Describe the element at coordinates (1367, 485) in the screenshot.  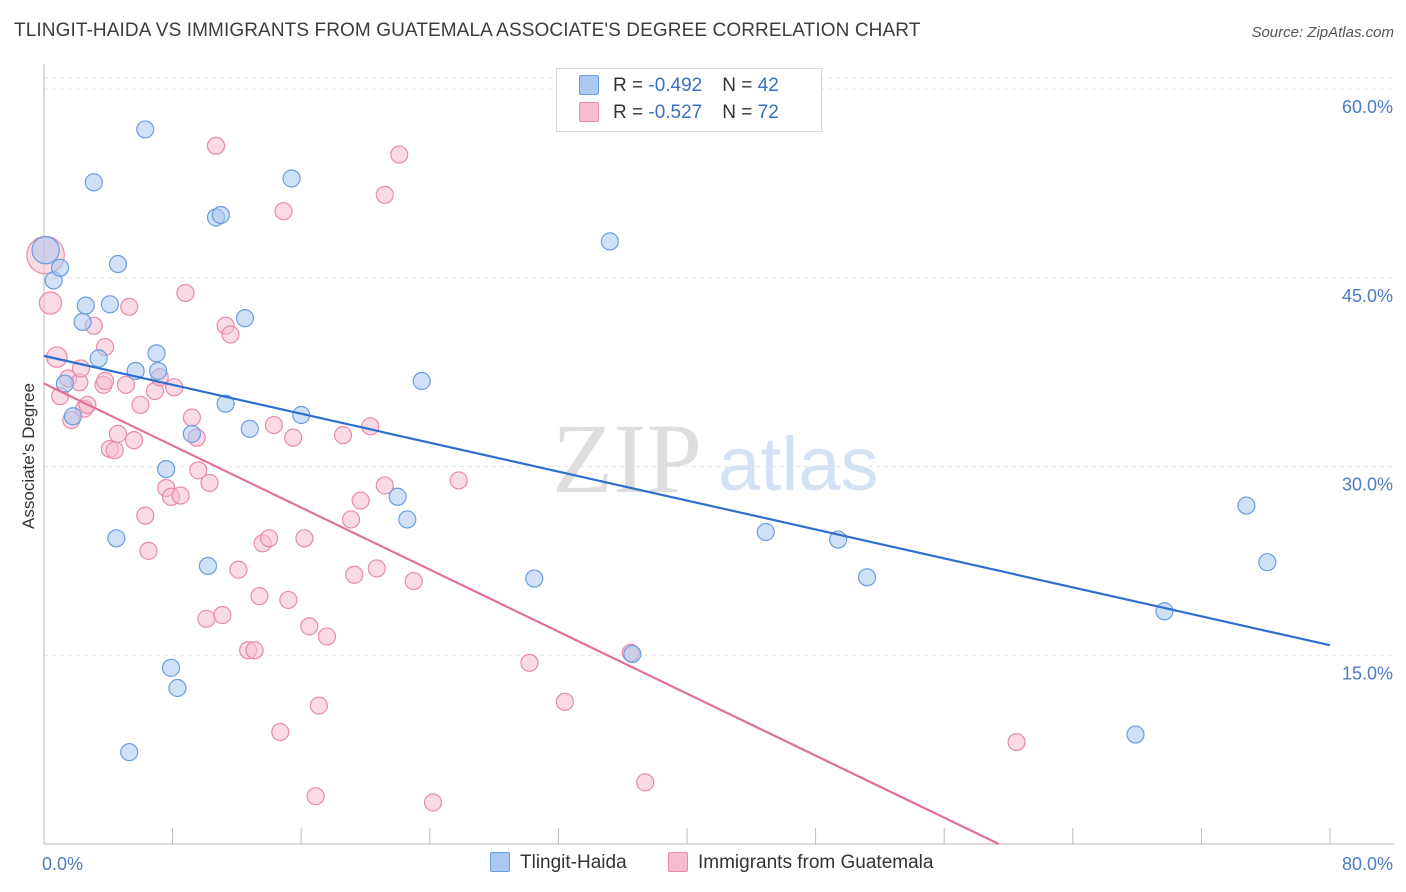
I see `y-tick-label: 30.0%` at that location.